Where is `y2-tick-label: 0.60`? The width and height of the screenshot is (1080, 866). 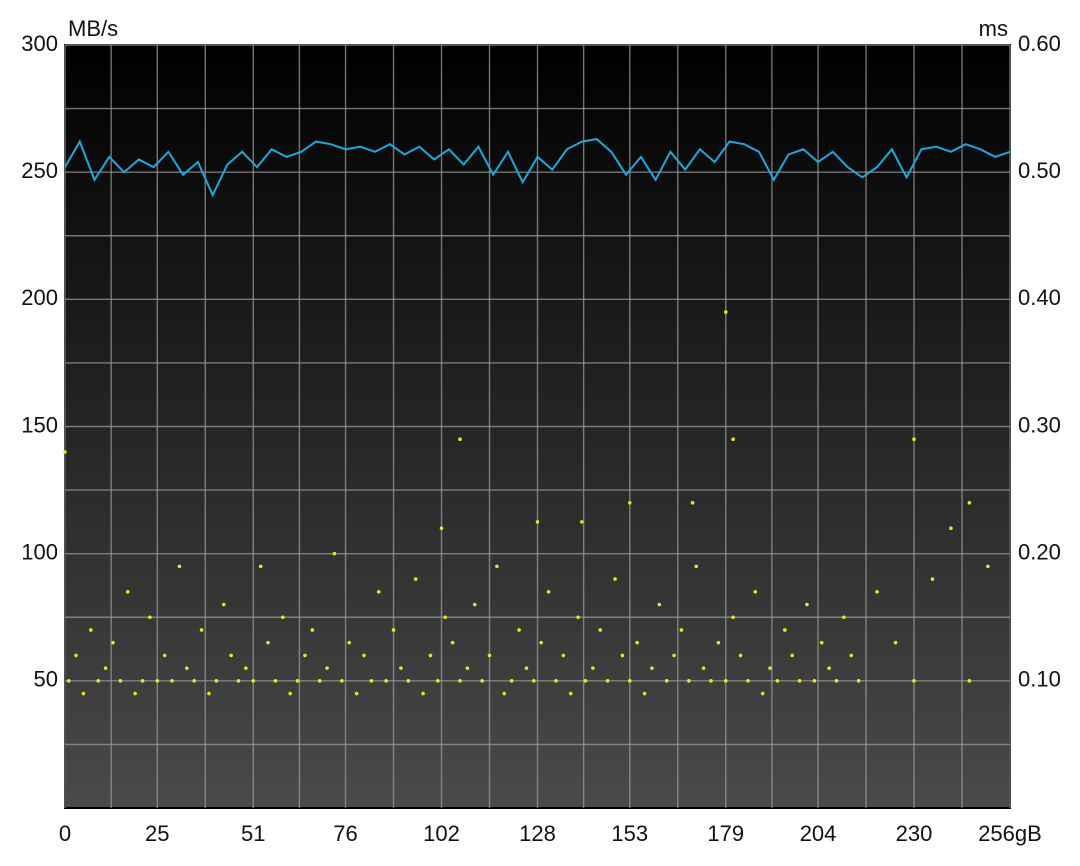
y2-tick-label: 0.60 is located at coordinates (1039, 43).